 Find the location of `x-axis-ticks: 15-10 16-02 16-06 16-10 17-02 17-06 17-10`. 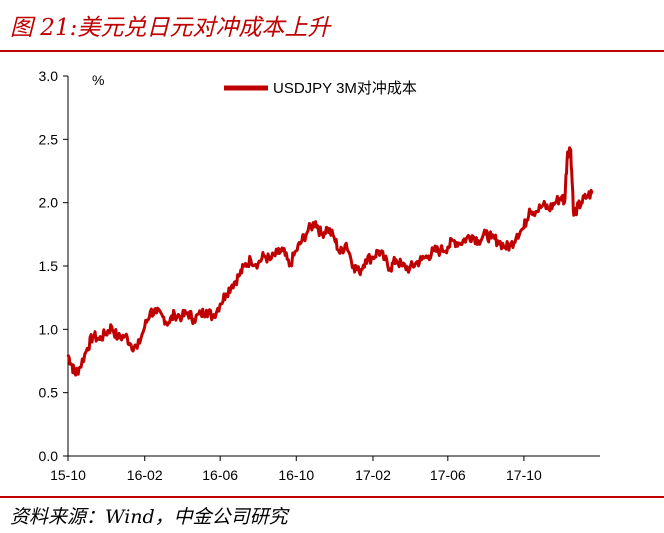

x-axis-ticks: 15-10 16-02 16-06 16-10 17-02 17-06 17-10 is located at coordinates (296, 469).